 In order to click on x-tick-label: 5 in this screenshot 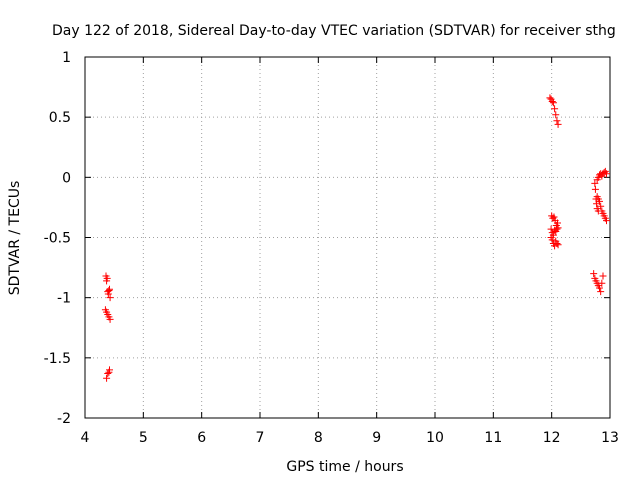, I will do `click(143, 438)`.